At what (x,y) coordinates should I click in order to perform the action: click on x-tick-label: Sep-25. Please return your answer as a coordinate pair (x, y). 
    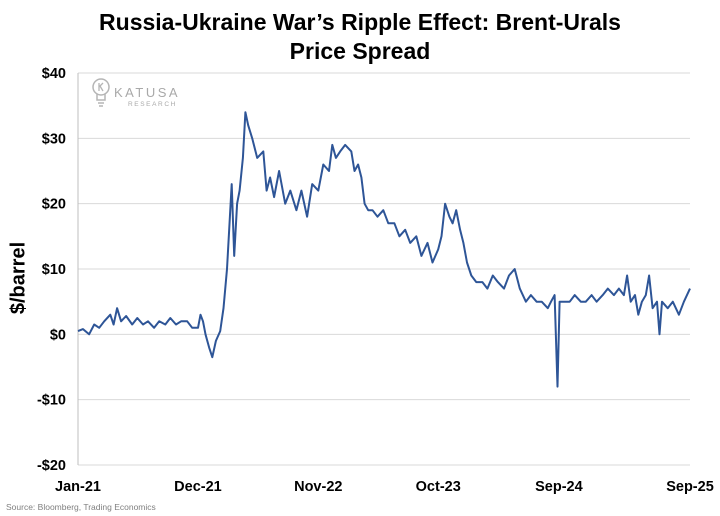
    Looking at the image, I should click on (690, 487).